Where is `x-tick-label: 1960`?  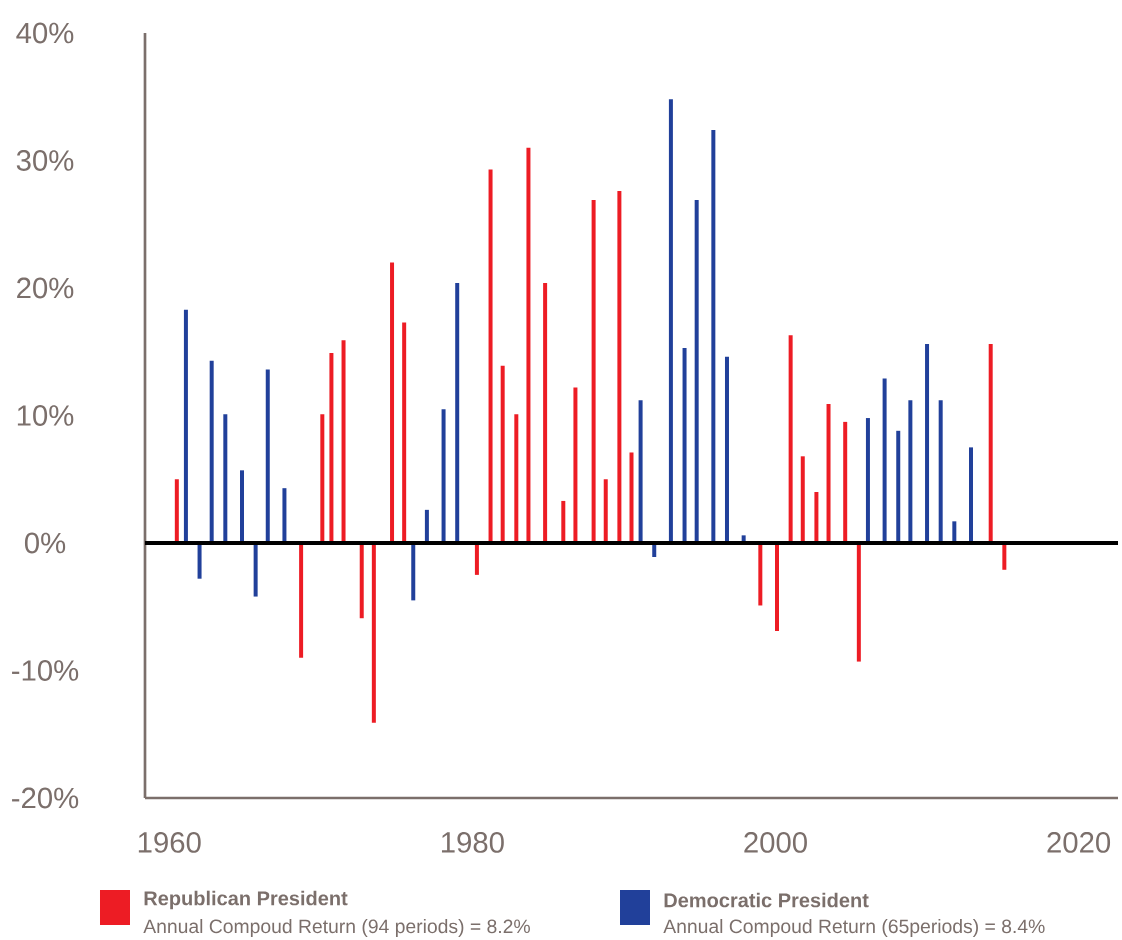
x-tick-label: 1960 is located at coordinates (169, 842).